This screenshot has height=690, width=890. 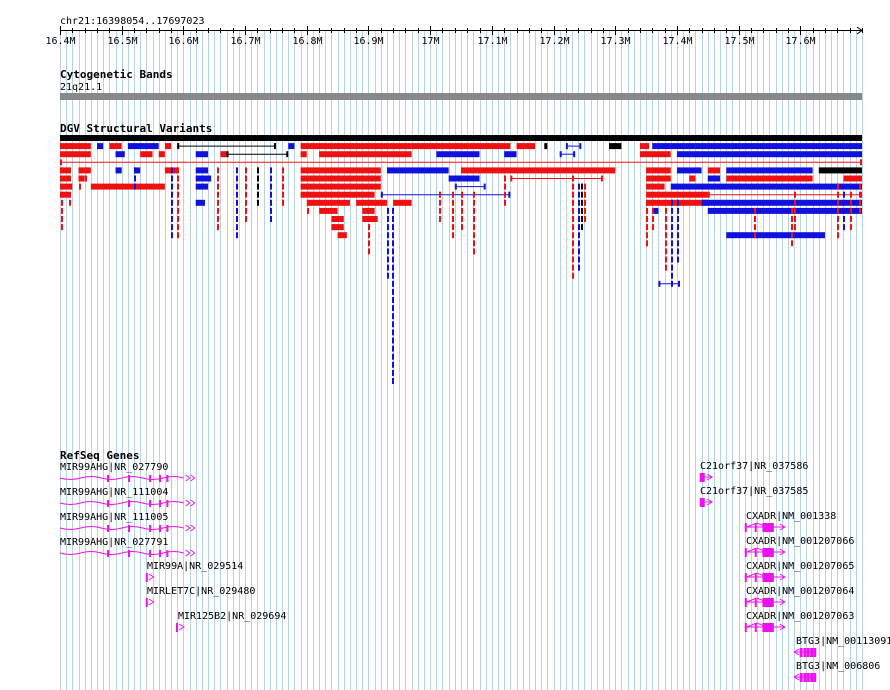 I want to click on cytoband-bar, so click(x=461, y=96).